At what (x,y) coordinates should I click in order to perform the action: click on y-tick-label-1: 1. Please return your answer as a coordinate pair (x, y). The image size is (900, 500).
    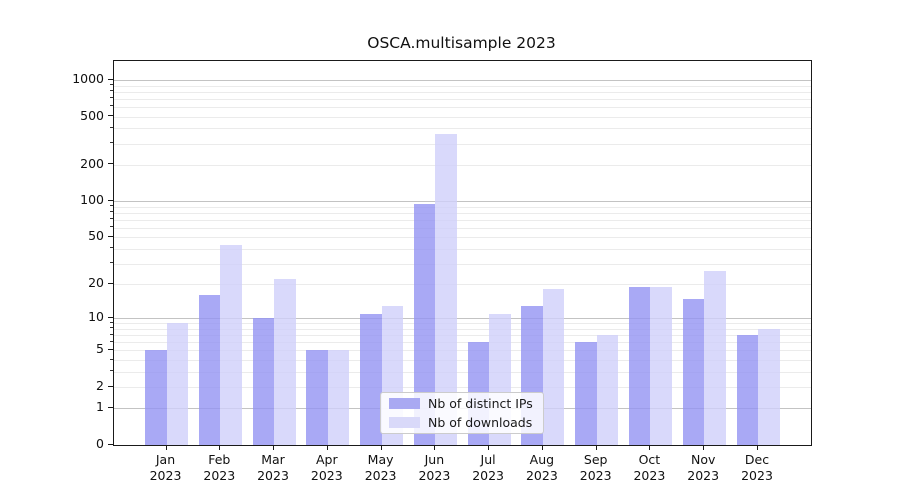
    Looking at the image, I should click on (100, 407).